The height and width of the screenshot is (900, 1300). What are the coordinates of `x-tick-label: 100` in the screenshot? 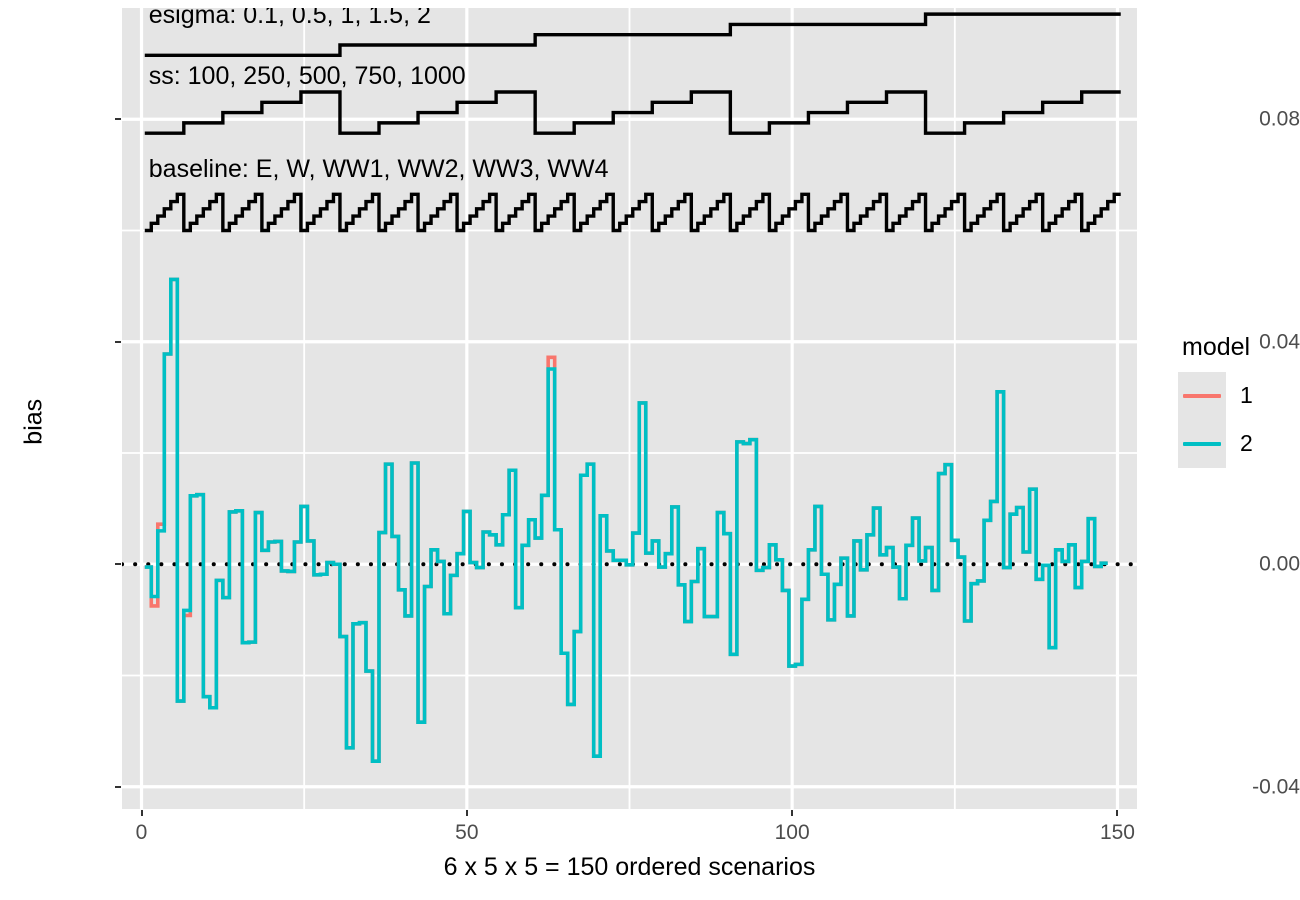 It's located at (792, 832).